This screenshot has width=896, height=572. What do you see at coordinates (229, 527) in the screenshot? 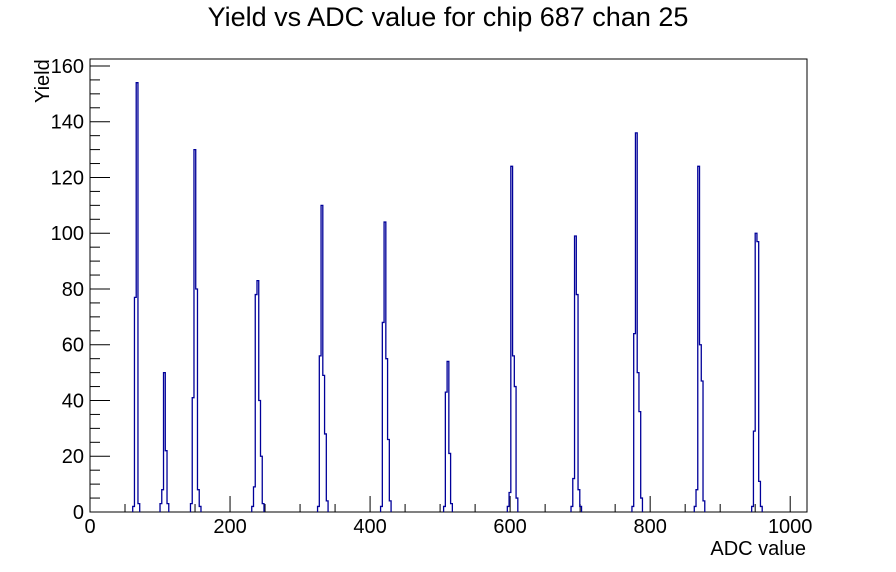
I see `x-tick-label: 200` at bounding box center [229, 527].